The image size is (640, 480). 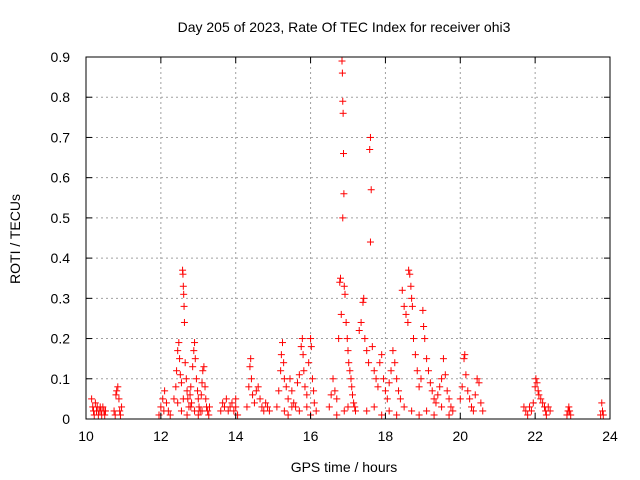 I want to click on y-tick-label: 0.8, so click(x=61, y=97).